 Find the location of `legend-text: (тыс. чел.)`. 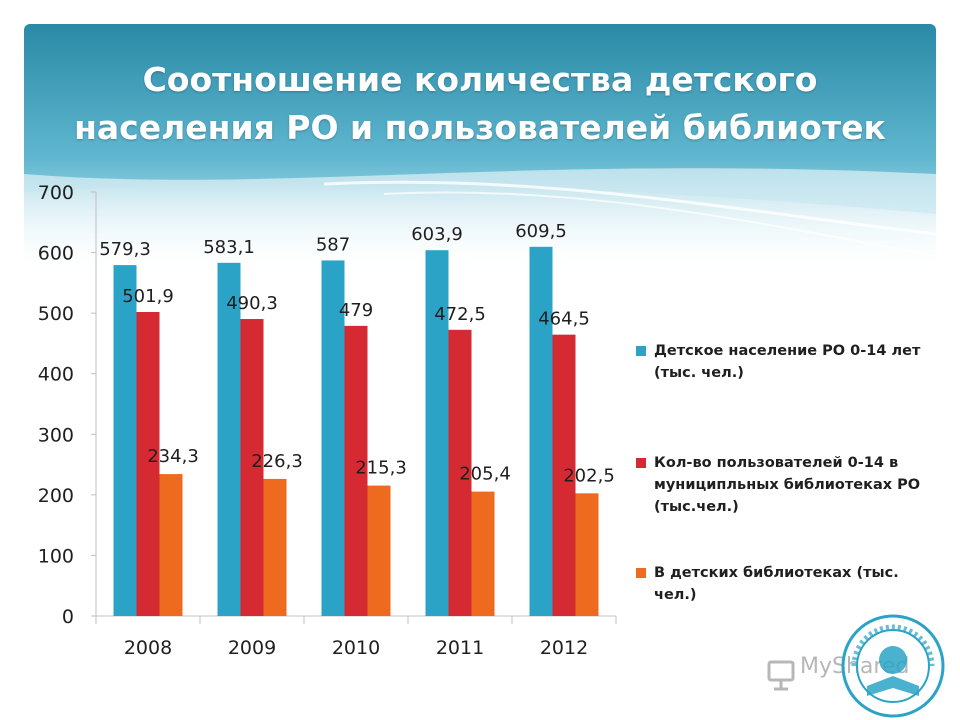

legend-text: (тыс. чел.) is located at coordinates (699, 373).